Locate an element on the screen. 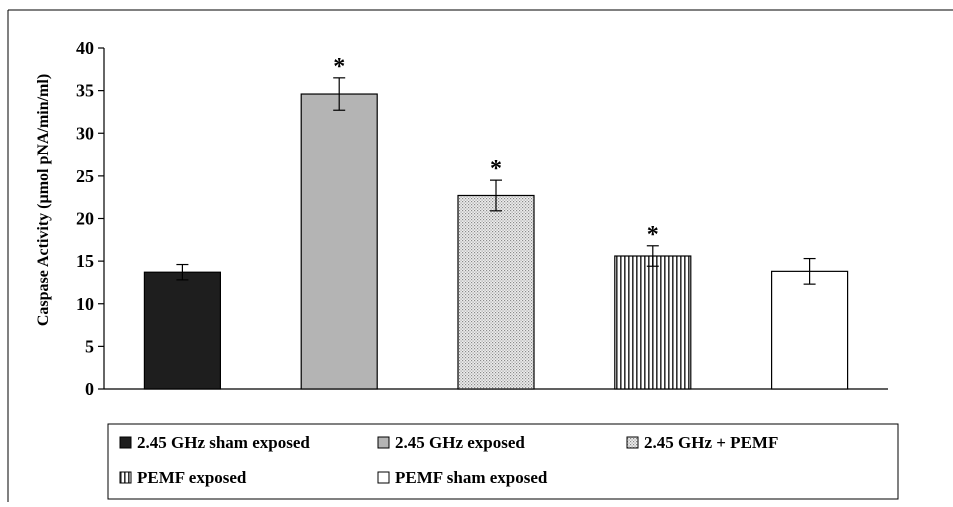 The width and height of the screenshot is (953, 507). y-tick-label: 5 is located at coordinates (89, 346).